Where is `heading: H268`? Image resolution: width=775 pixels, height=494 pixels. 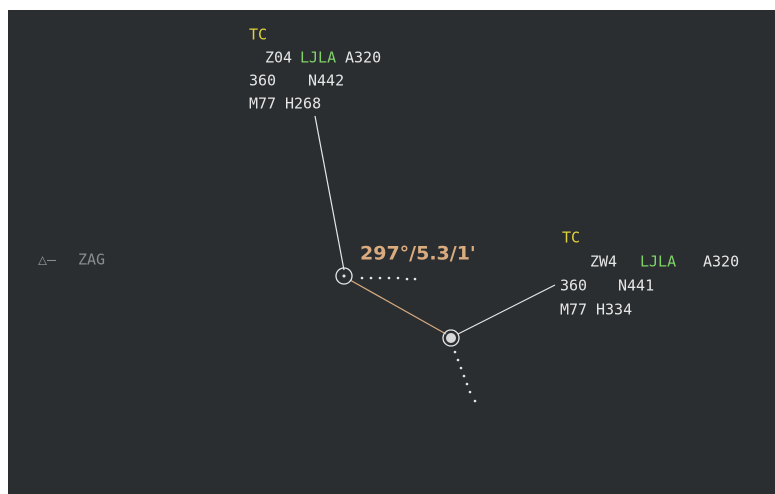 heading: H268 is located at coordinates (303, 104).